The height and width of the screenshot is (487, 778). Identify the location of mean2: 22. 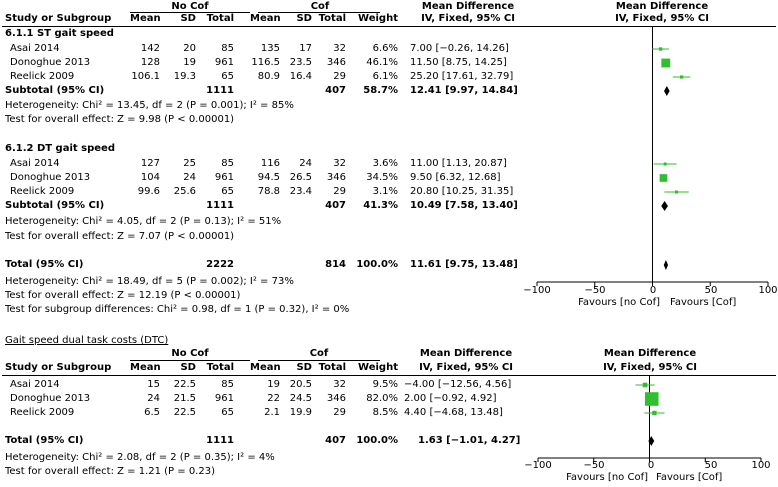
(273, 398).